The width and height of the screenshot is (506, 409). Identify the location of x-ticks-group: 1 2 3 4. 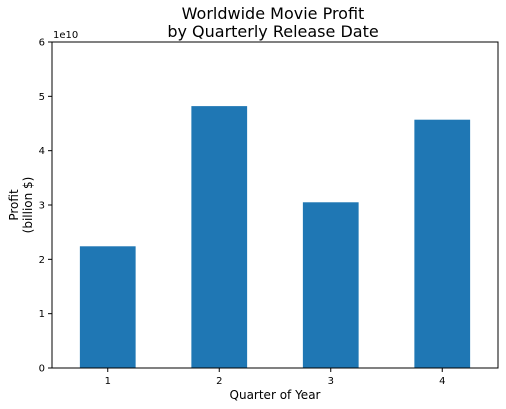
(275, 377).